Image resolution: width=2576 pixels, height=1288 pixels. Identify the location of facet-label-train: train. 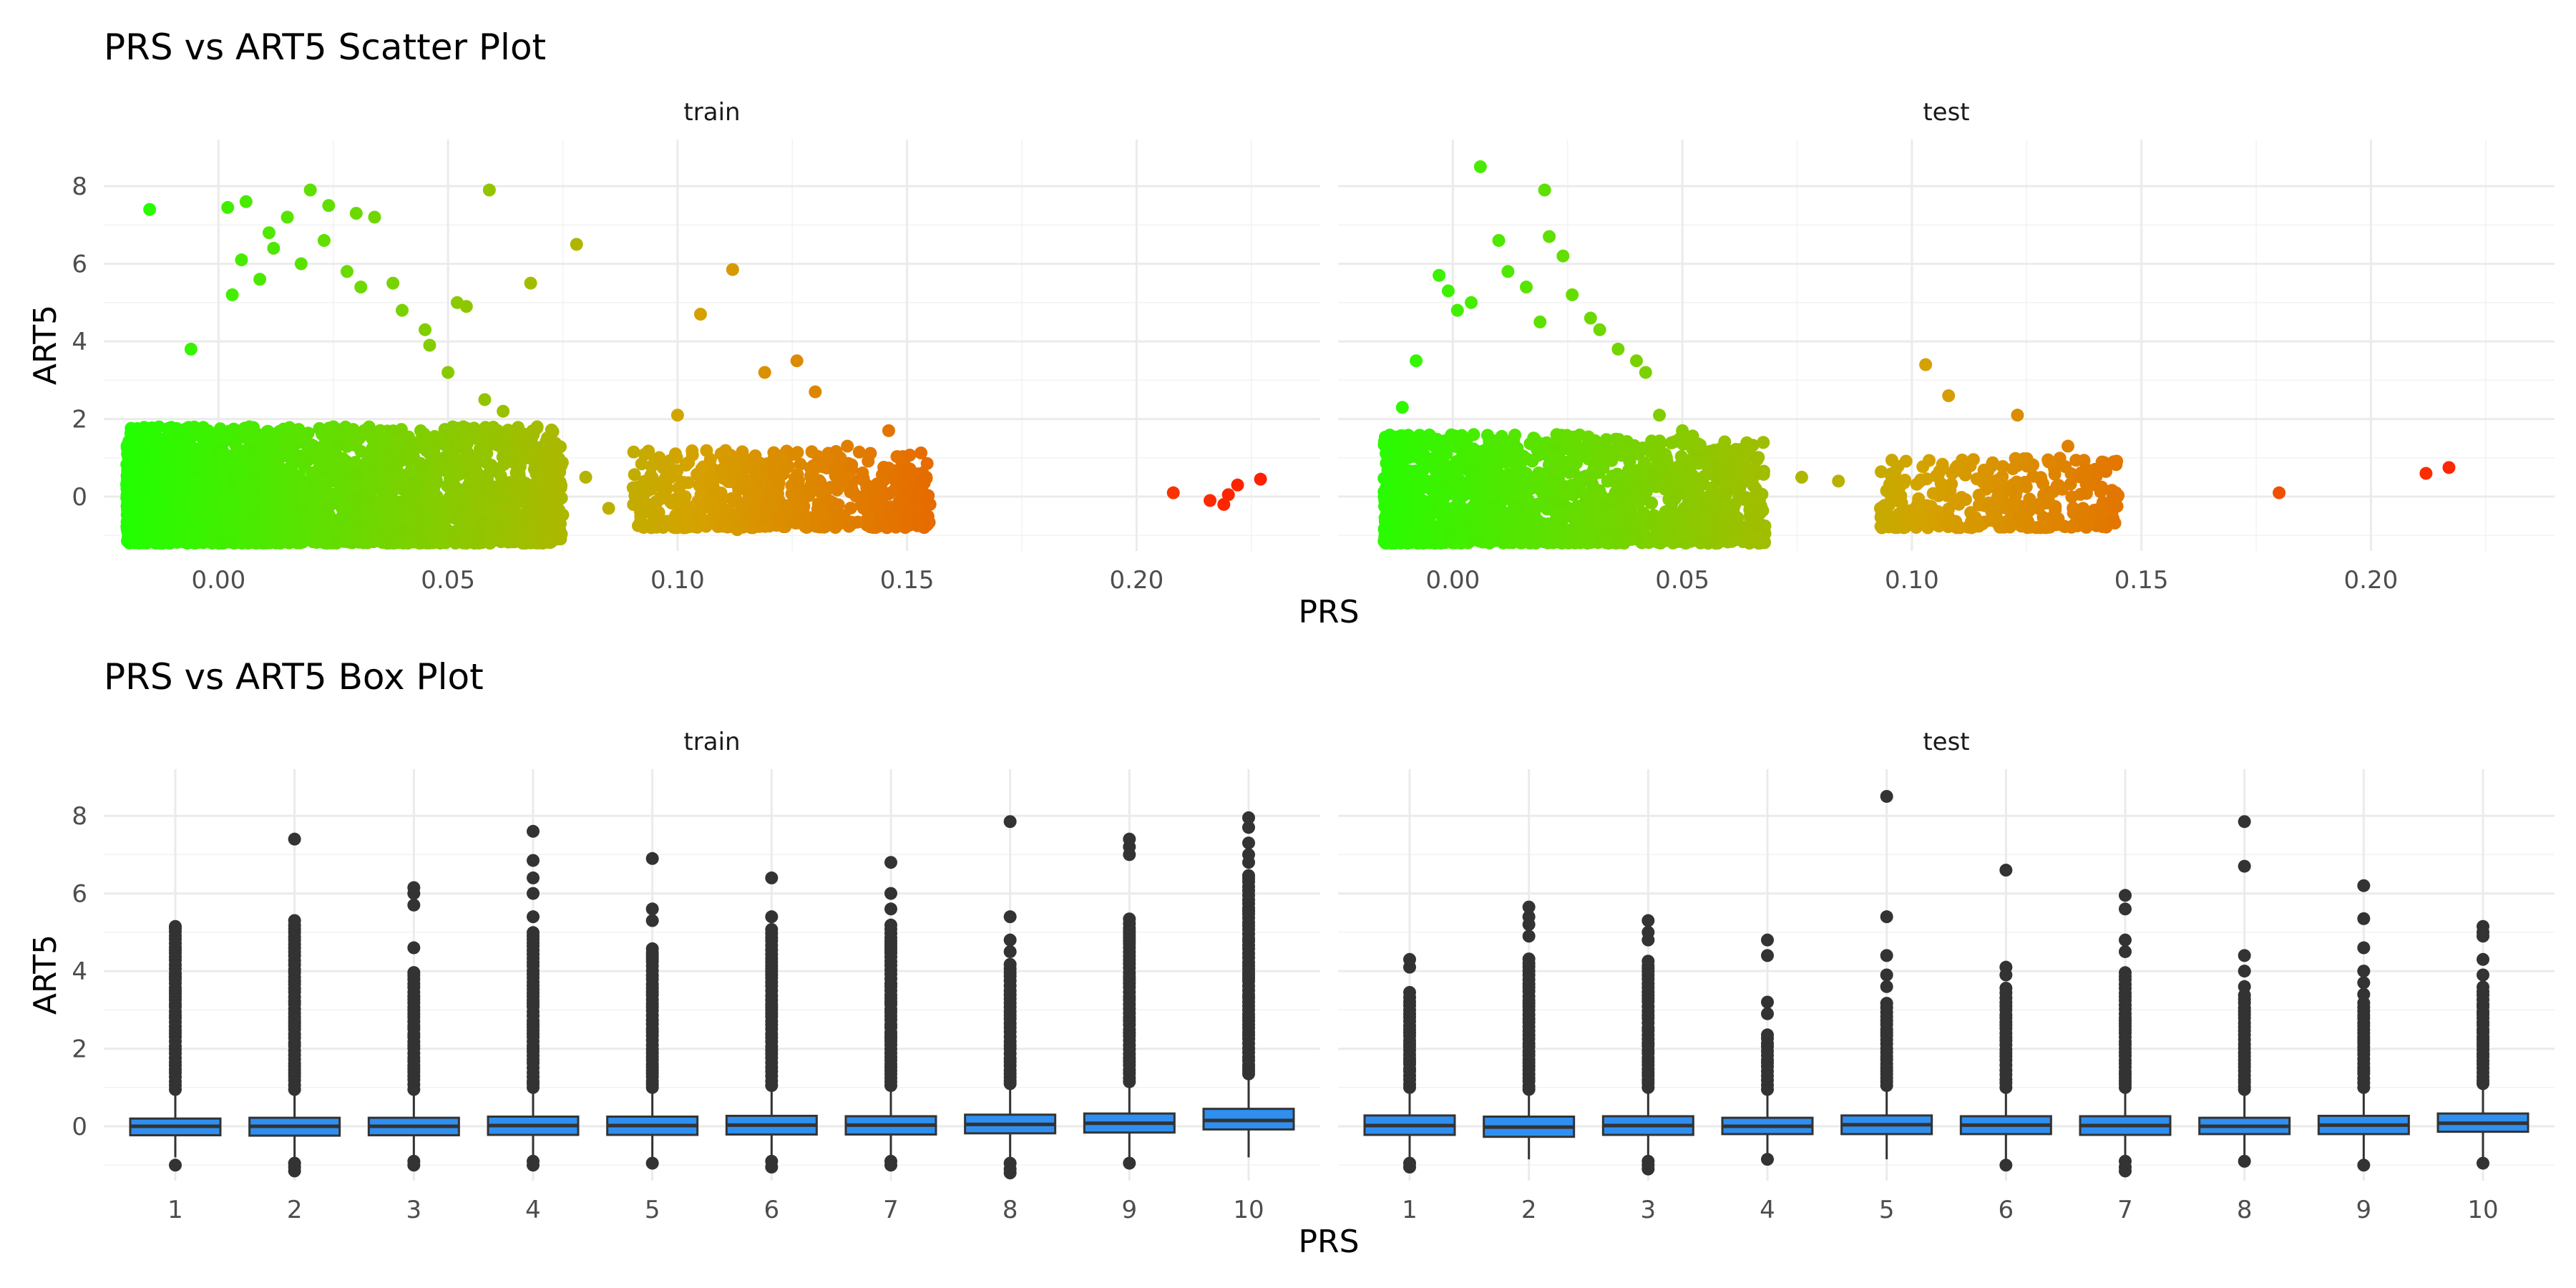
(711, 112).